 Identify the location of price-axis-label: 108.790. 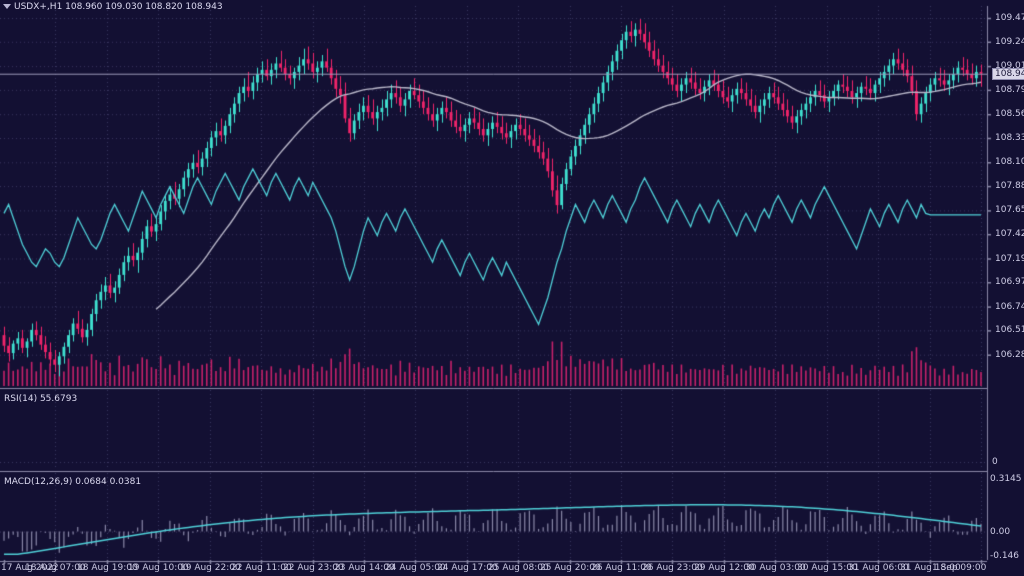
(1009, 89).